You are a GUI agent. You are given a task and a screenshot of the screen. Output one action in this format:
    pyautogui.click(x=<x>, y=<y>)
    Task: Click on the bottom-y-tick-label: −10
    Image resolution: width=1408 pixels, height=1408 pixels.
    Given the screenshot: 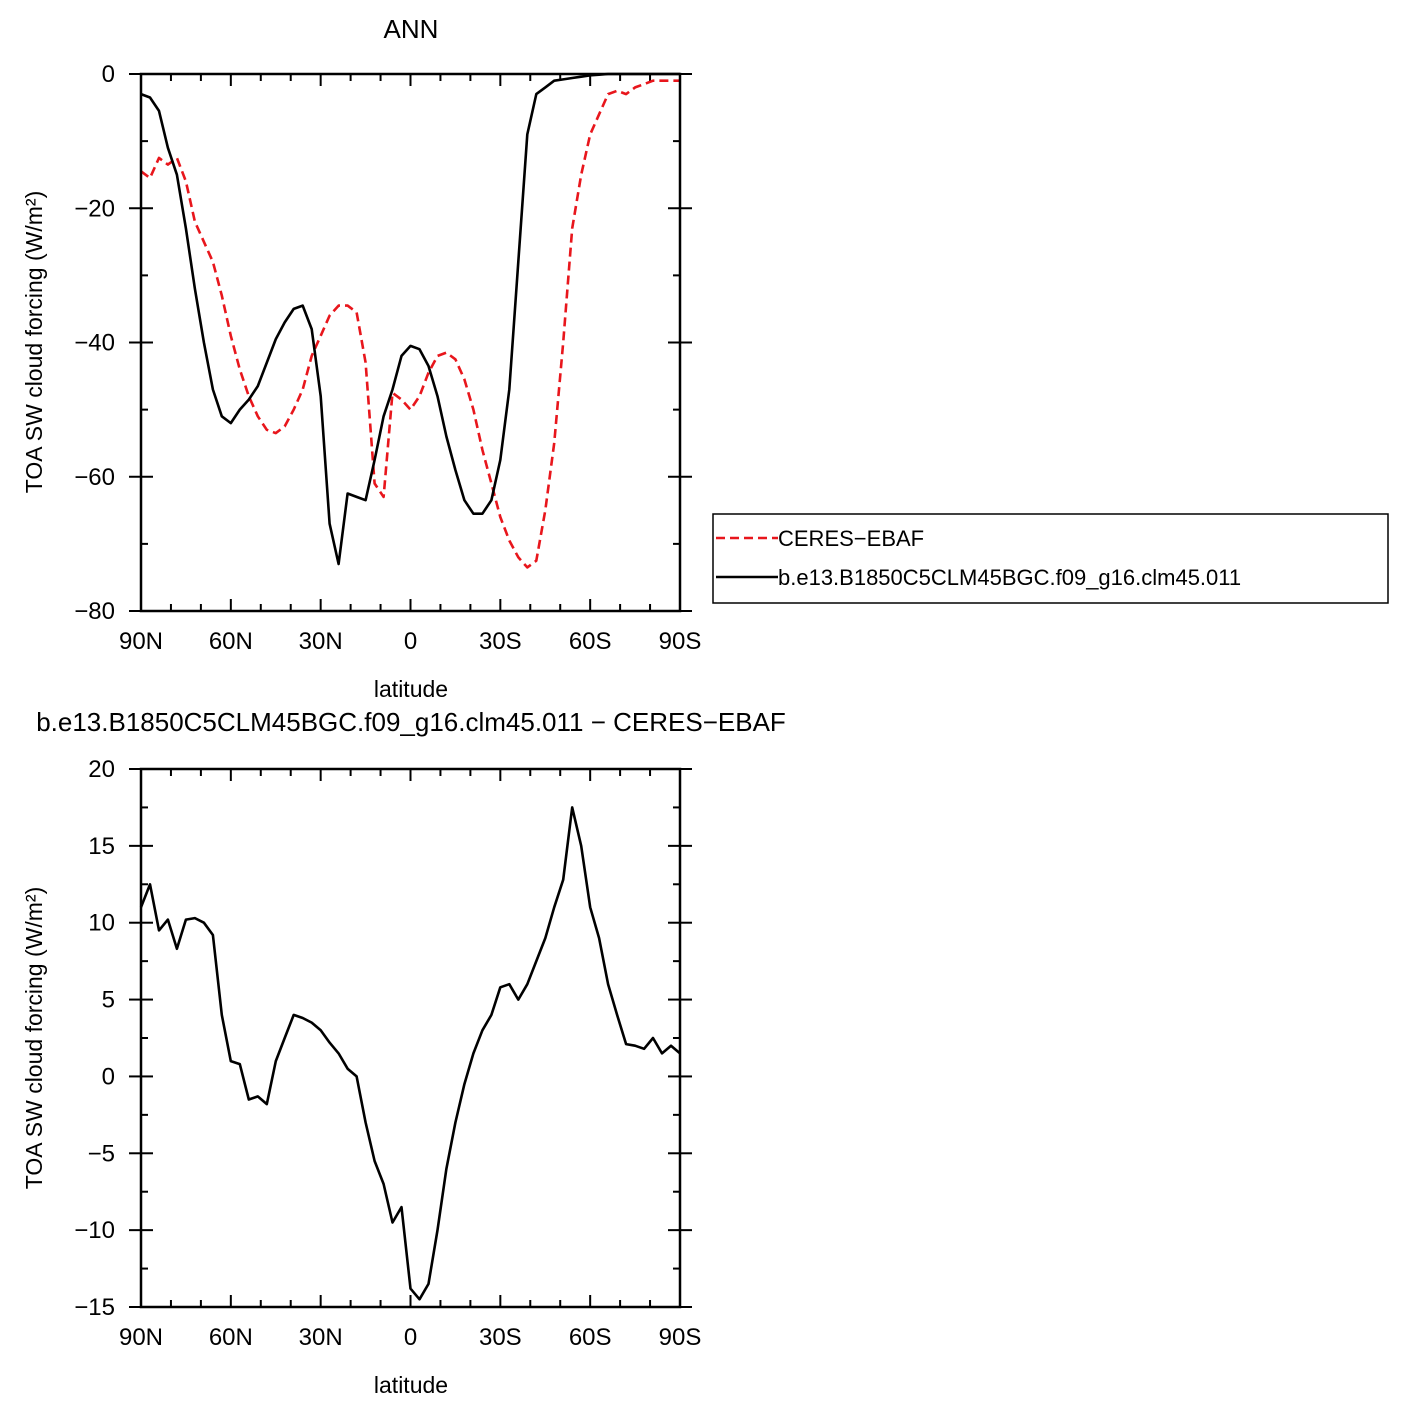 What is the action you would take?
    pyautogui.click(x=94, y=1230)
    